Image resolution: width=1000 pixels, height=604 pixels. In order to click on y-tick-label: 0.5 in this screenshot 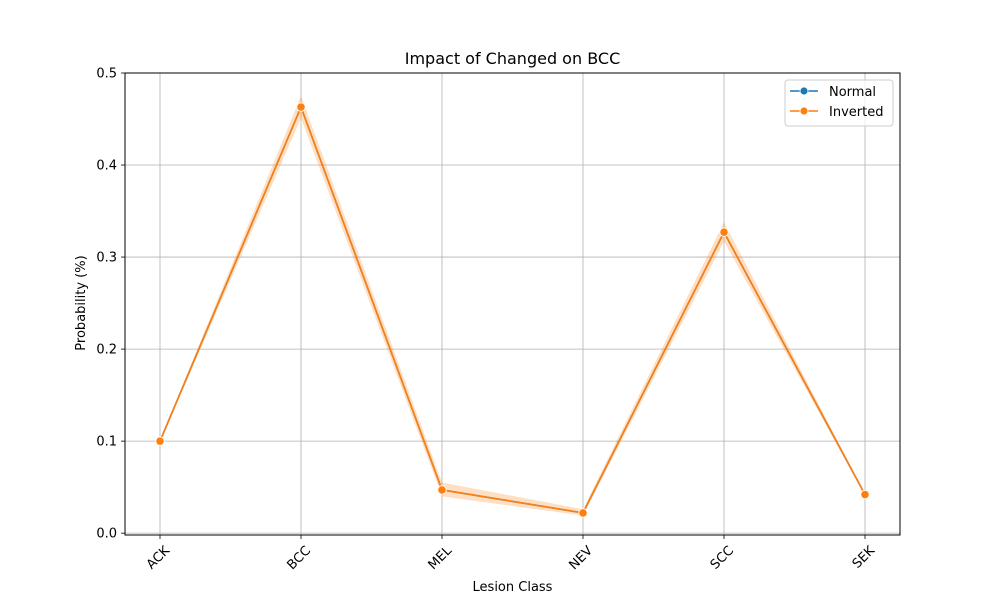, I will do `click(106, 74)`.